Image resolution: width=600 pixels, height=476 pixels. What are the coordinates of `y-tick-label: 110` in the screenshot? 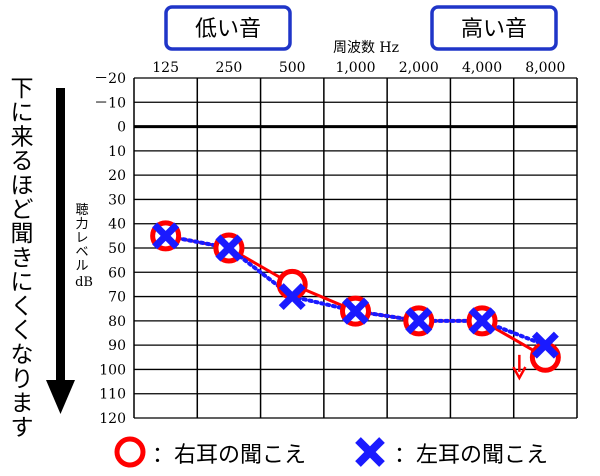 It's located at (112, 395).